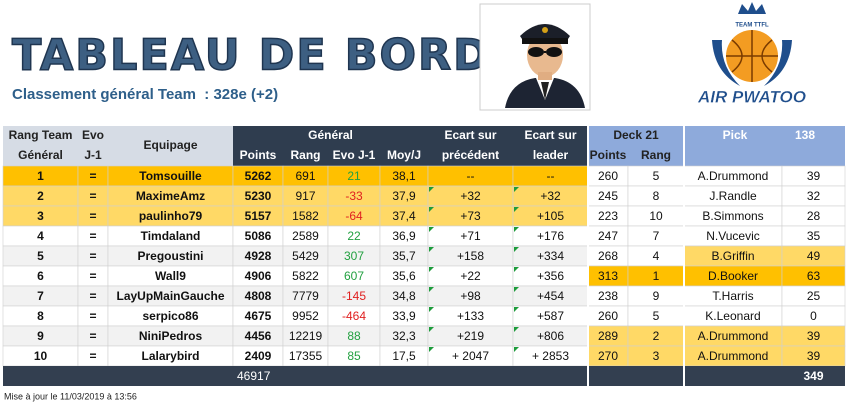  Describe the element at coordinates (751, 96) in the screenshot. I see `logo-name: AIR PWATOO` at that location.